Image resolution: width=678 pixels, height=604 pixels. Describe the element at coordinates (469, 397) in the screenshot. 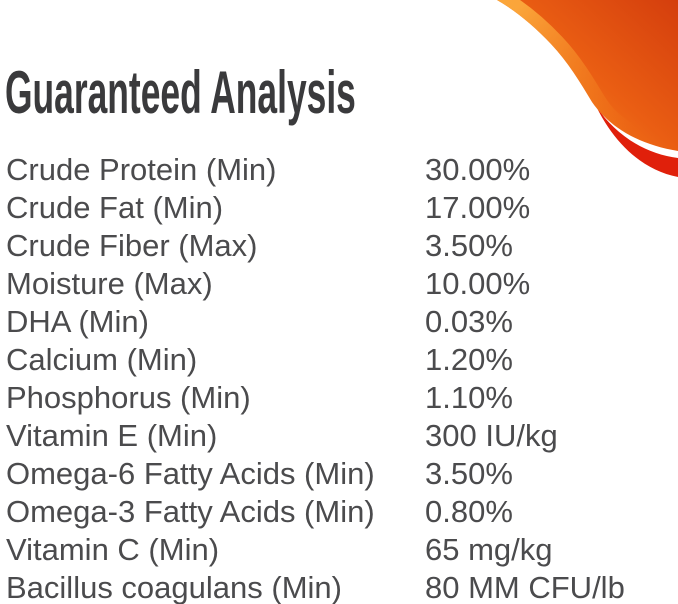

I see `nutrient-value: 1.10%` at that location.